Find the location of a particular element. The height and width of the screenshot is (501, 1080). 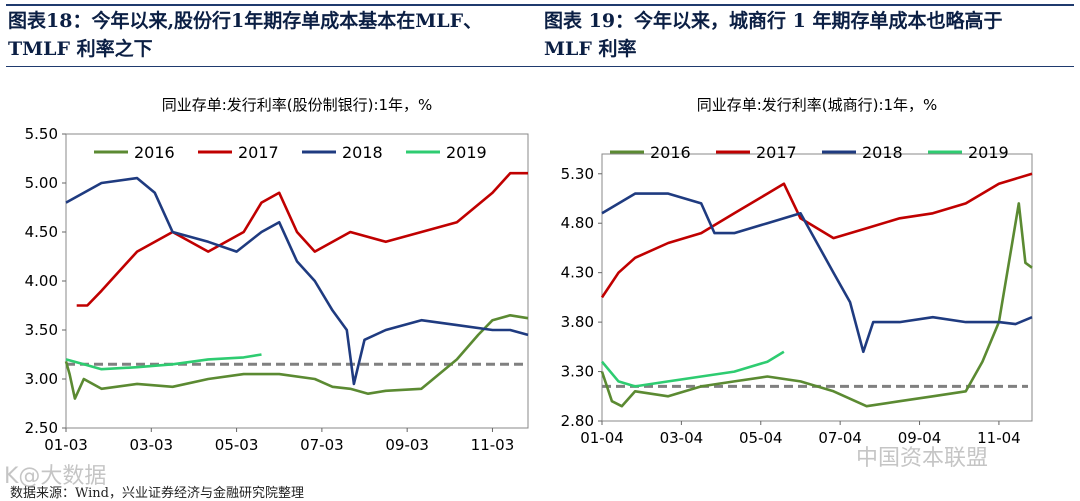

y-tick-label: 3.00 is located at coordinates (41, 379).